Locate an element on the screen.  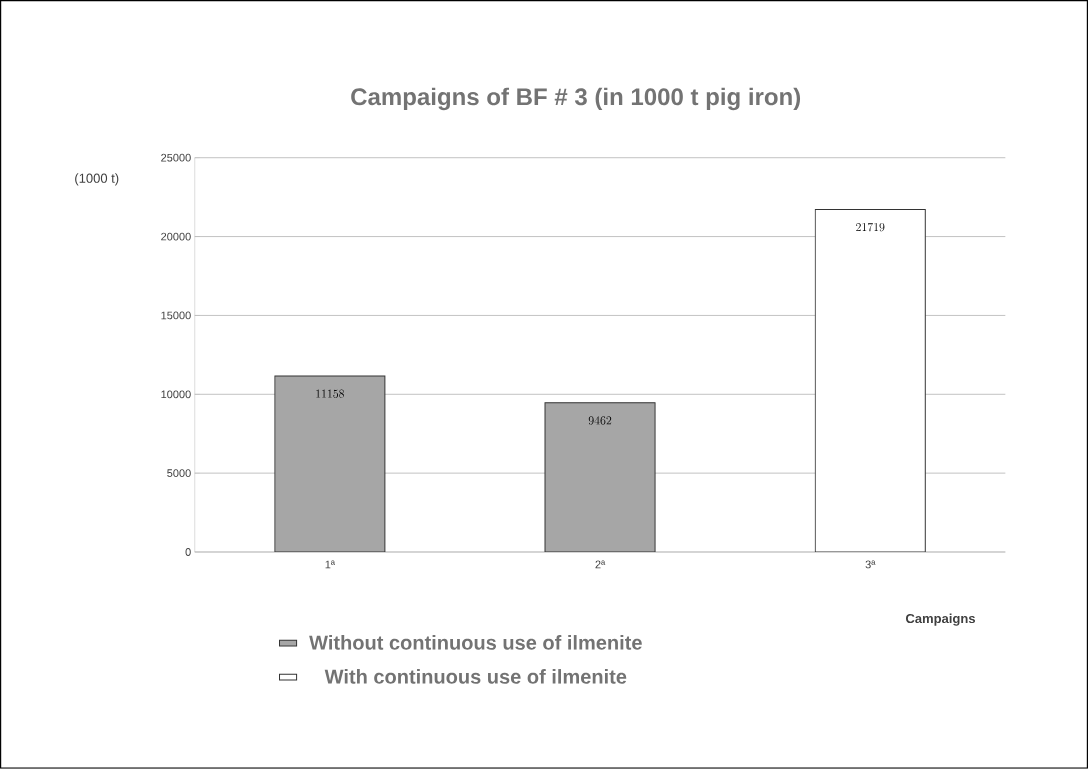
x-tick-label: 2ª is located at coordinates (600, 564).